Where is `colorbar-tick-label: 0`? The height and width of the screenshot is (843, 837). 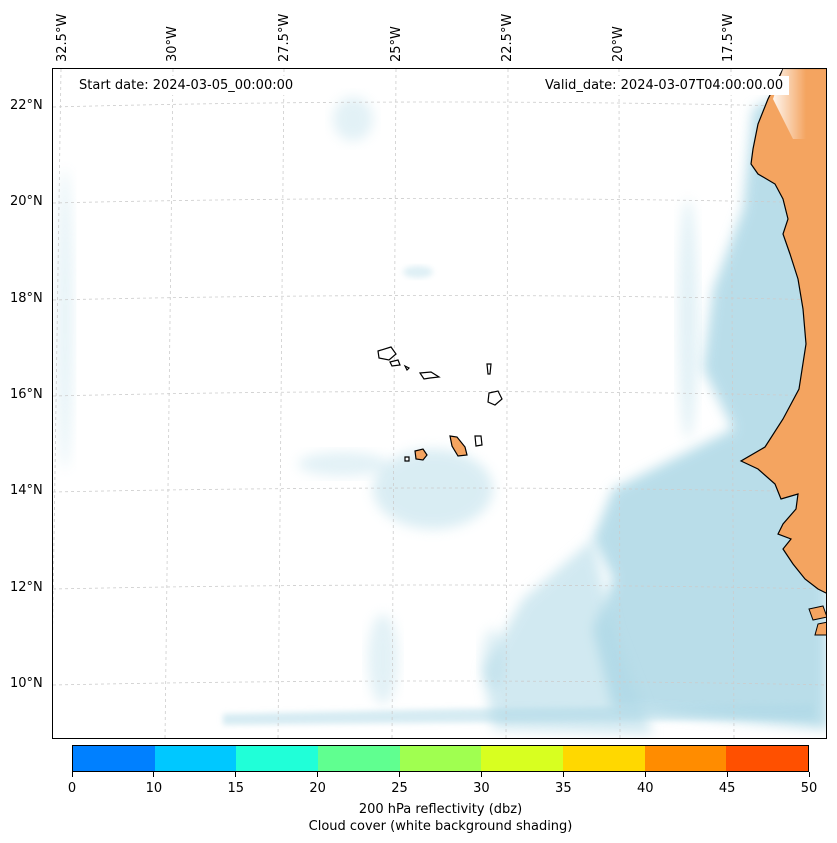
colorbar-tick-label: 0 is located at coordinates (72, 788).